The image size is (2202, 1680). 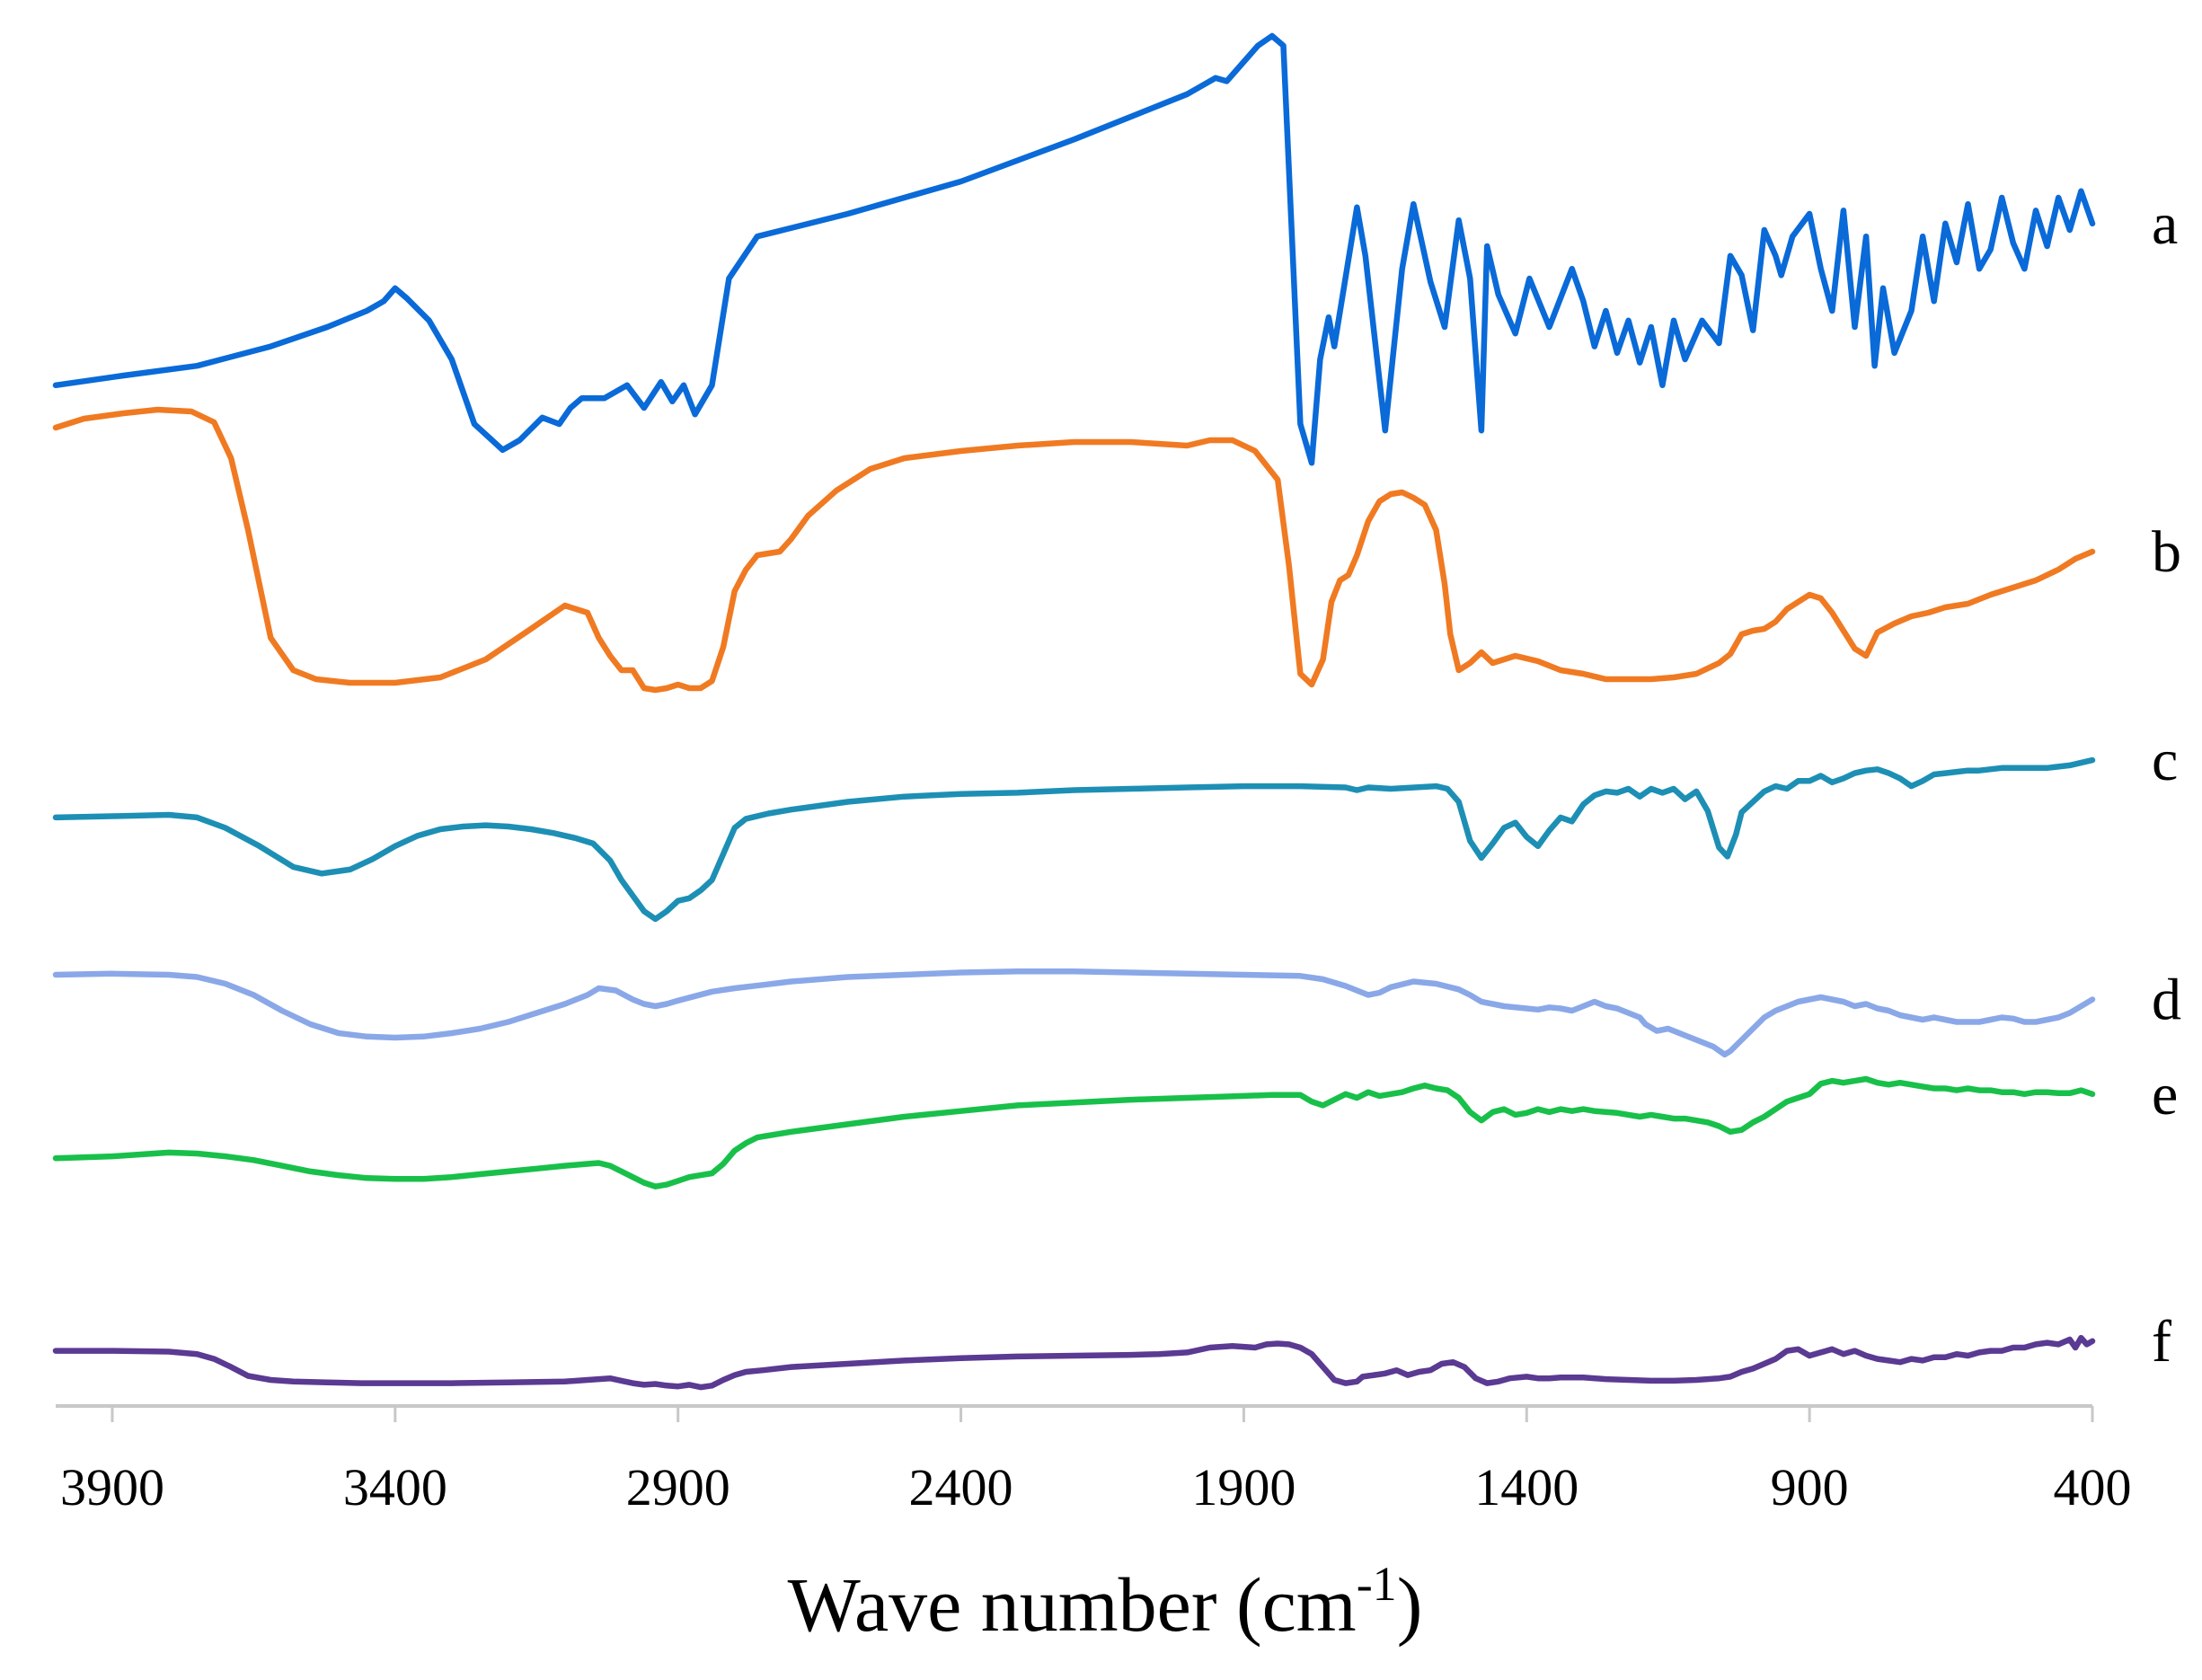 What do you see at coordinates (1810, 1487) in the screenshot?
I see `x-tick-label: 900` at bounding box center [1810, 1487].